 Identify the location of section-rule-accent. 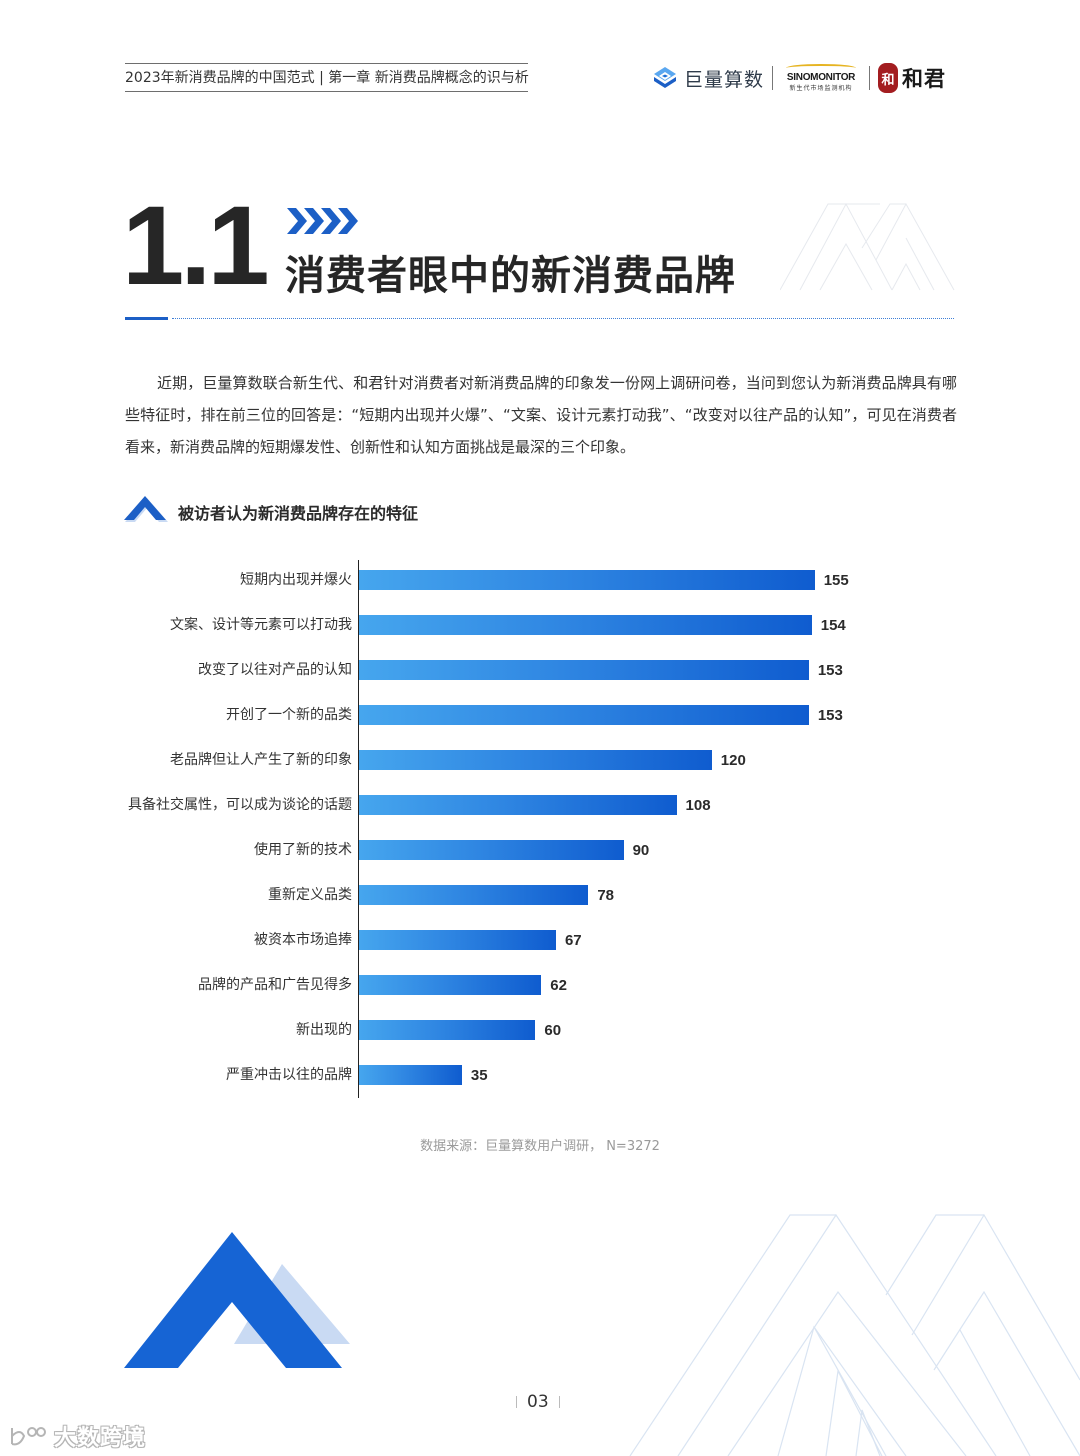
(146, 318).